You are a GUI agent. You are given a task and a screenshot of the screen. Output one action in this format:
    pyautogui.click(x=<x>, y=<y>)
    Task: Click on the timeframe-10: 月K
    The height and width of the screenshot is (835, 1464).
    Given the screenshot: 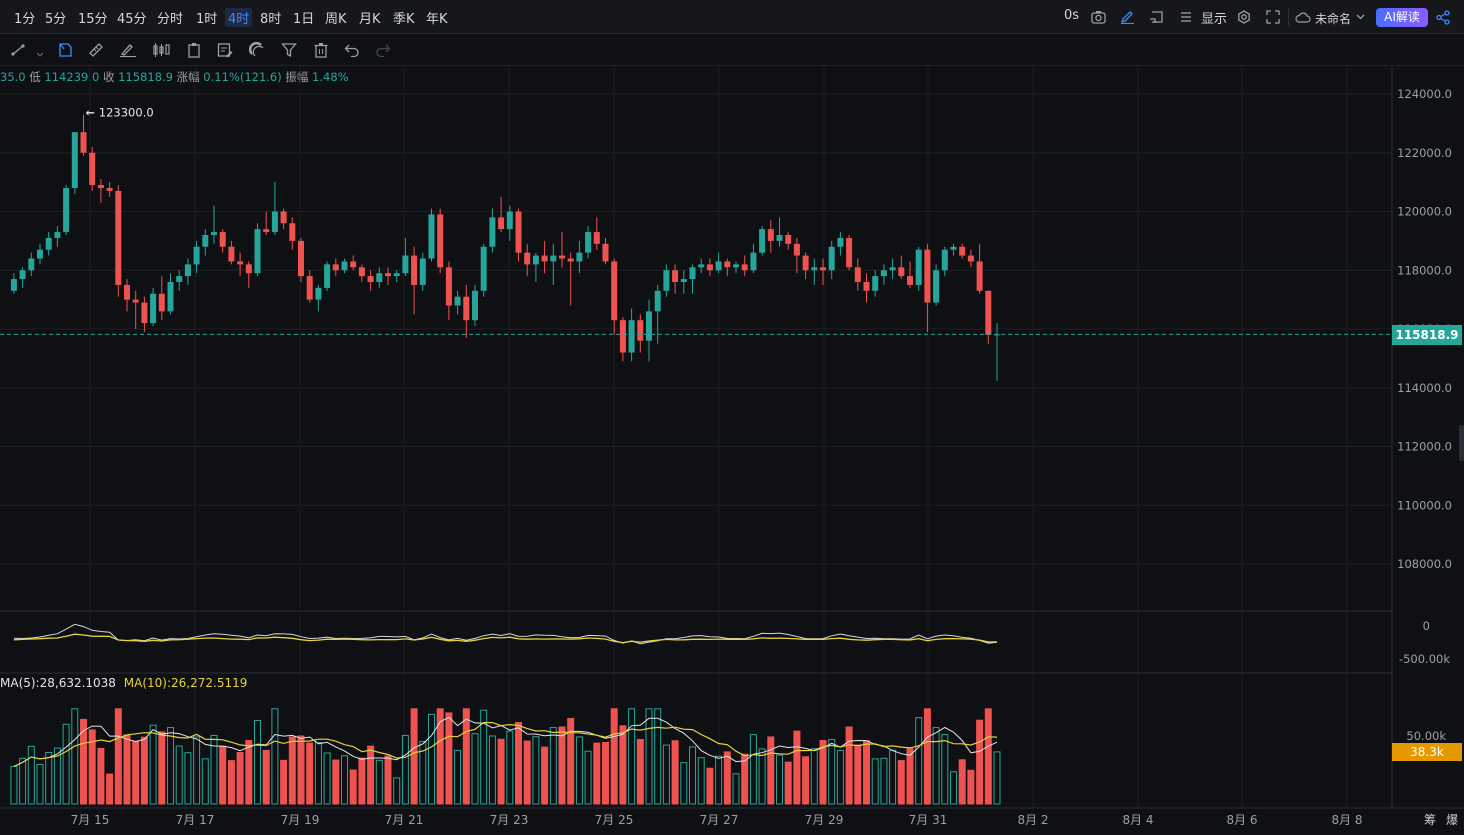 What is the action you would take?
    pyautogui.click(x=370, y=19)
    